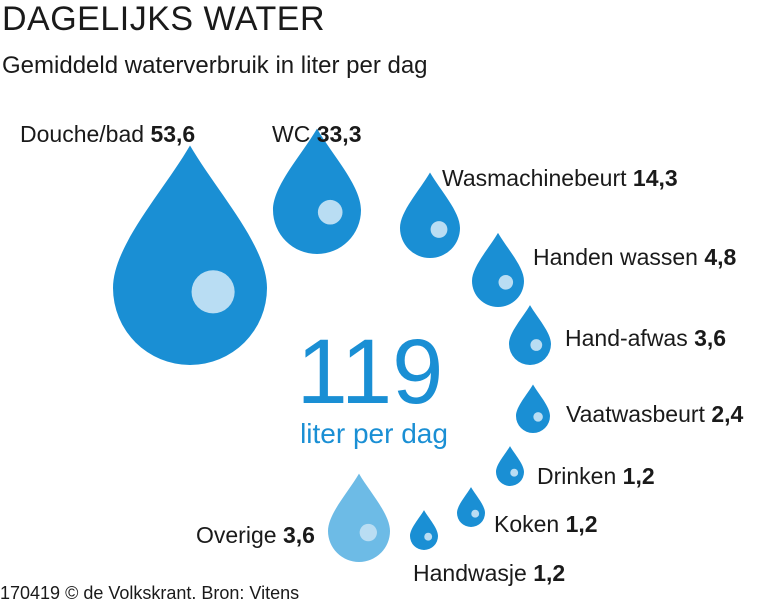 This screenshot has width=763, height=606. Describe the element at coordinates (510, 466) in the screenshot. I see `drop-drinken` at that location.